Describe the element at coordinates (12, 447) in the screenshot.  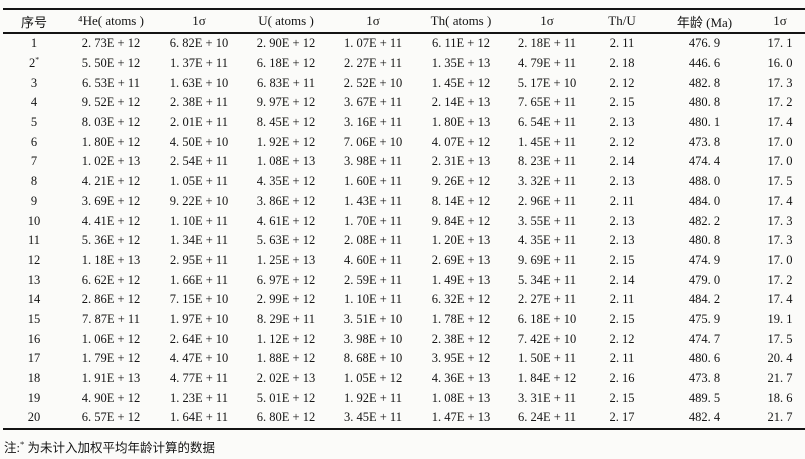
I see `footnote-prefix: 注:` at that location.